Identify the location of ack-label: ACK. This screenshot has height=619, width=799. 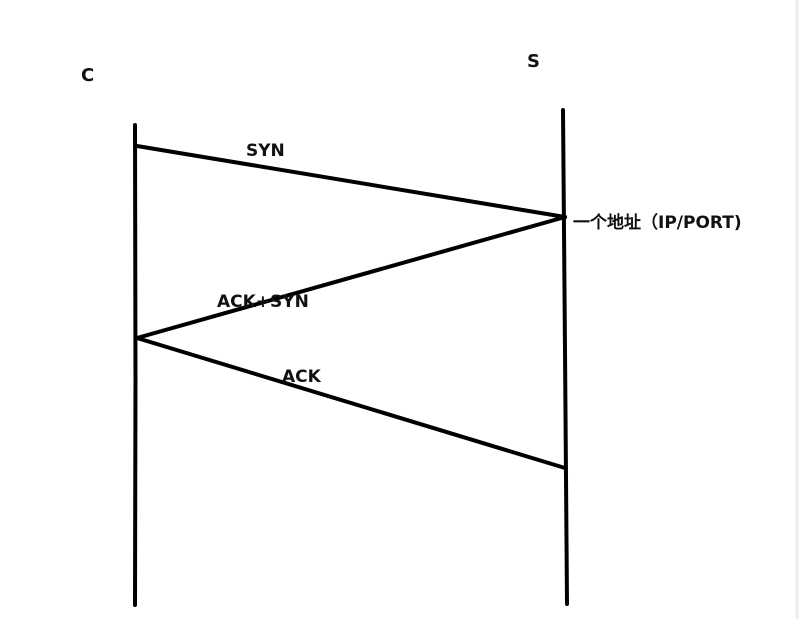
(302, 377).